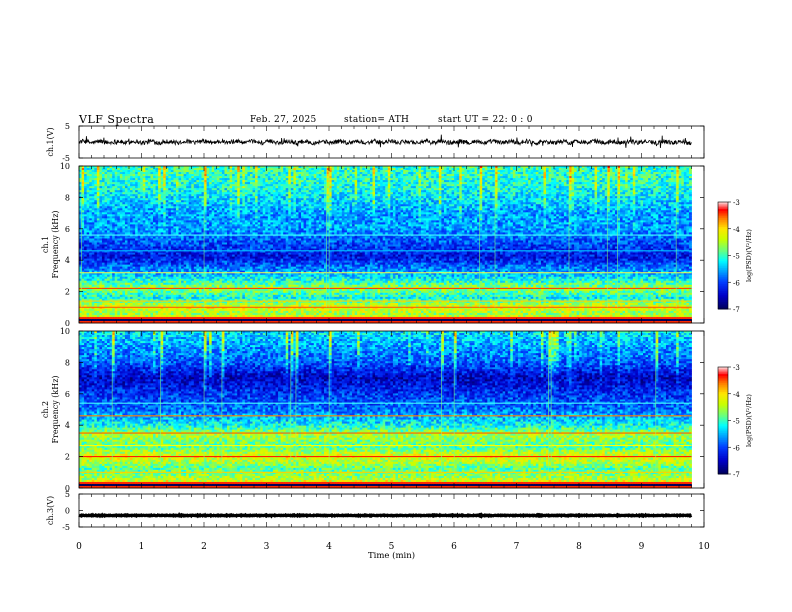 The height and width of the screenshot is (612, 792). I want to click on ch1-waveform-line, so click(385, 141).